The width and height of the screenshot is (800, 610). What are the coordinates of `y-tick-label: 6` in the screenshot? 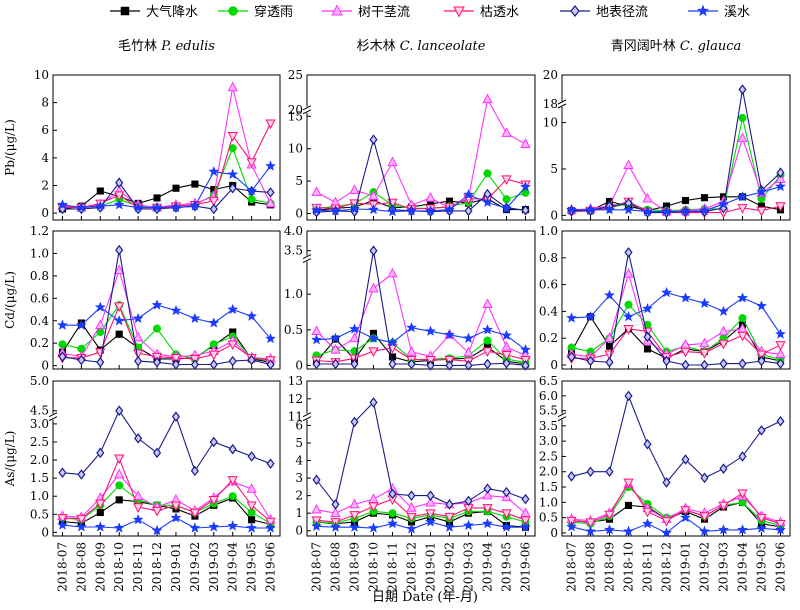 It's located at (299, 425).